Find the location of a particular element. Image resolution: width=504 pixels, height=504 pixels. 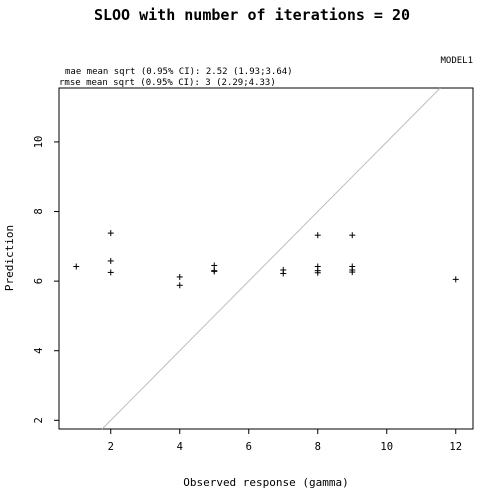

x-axis-label: Observed response (gamma) is located at coordinates (266, 482).